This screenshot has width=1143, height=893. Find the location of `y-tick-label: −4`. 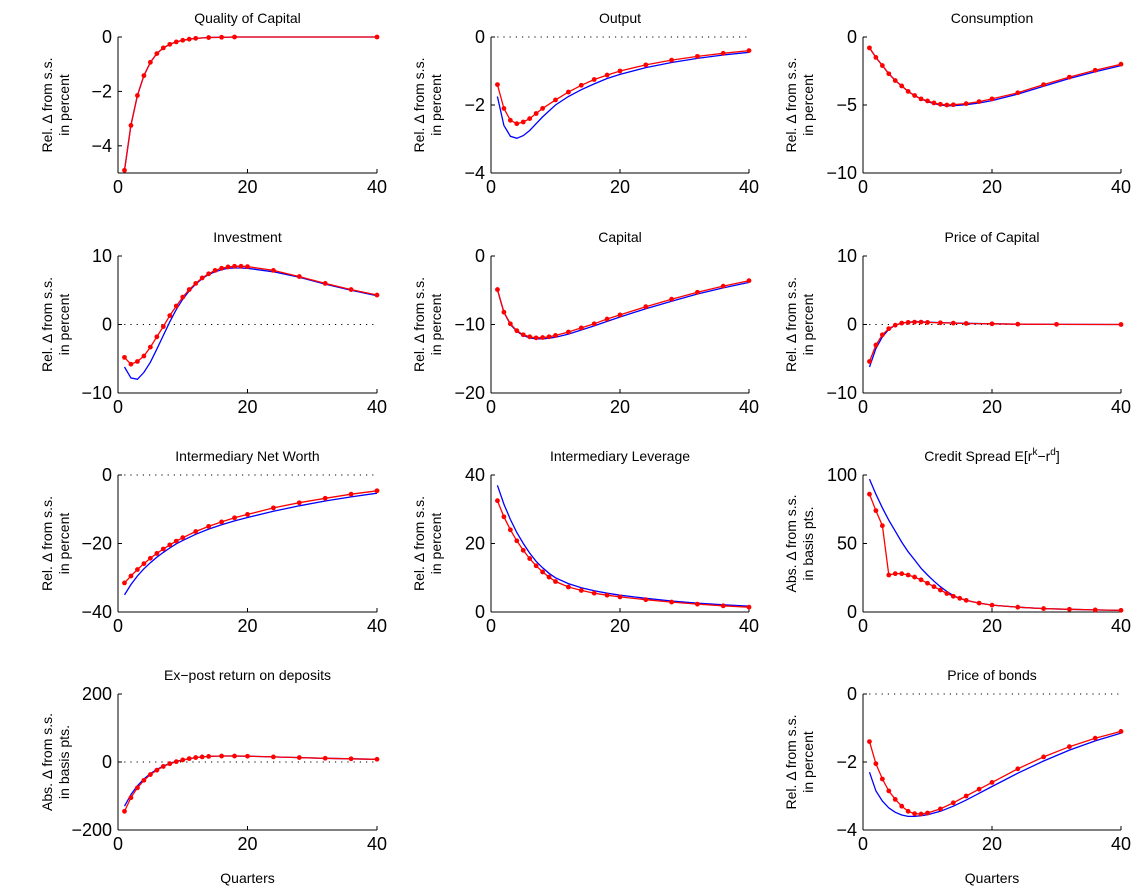

y-tick-label: −4 is located at coordinates (846, 830).